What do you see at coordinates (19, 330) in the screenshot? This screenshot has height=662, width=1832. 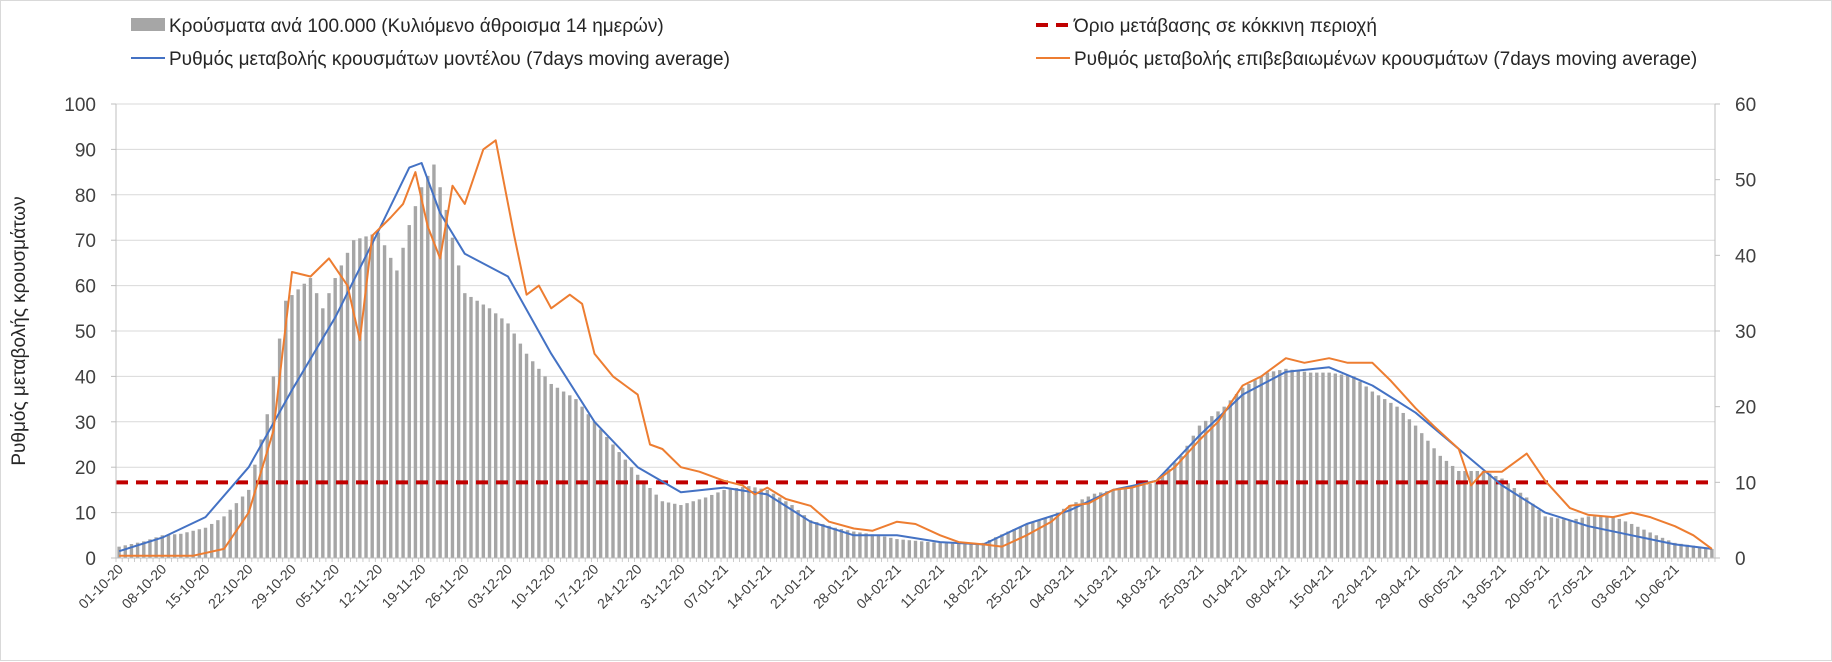 I see `y-axis-title: Ρυθμός μεταβολής κρουσμάτων` at bounding box center [19, 330].